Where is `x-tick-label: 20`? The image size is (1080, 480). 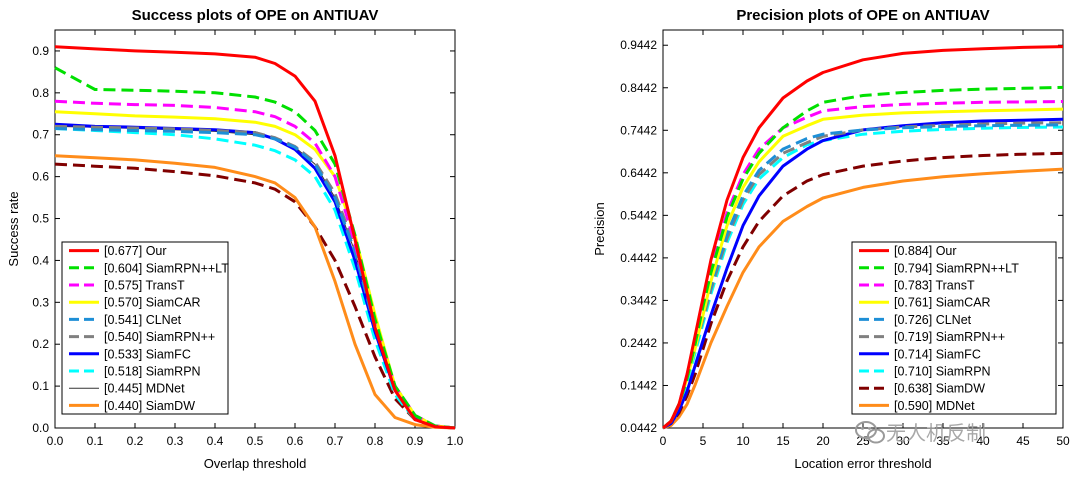
x-tick-label: 20 is located at coordinates (823, 441).